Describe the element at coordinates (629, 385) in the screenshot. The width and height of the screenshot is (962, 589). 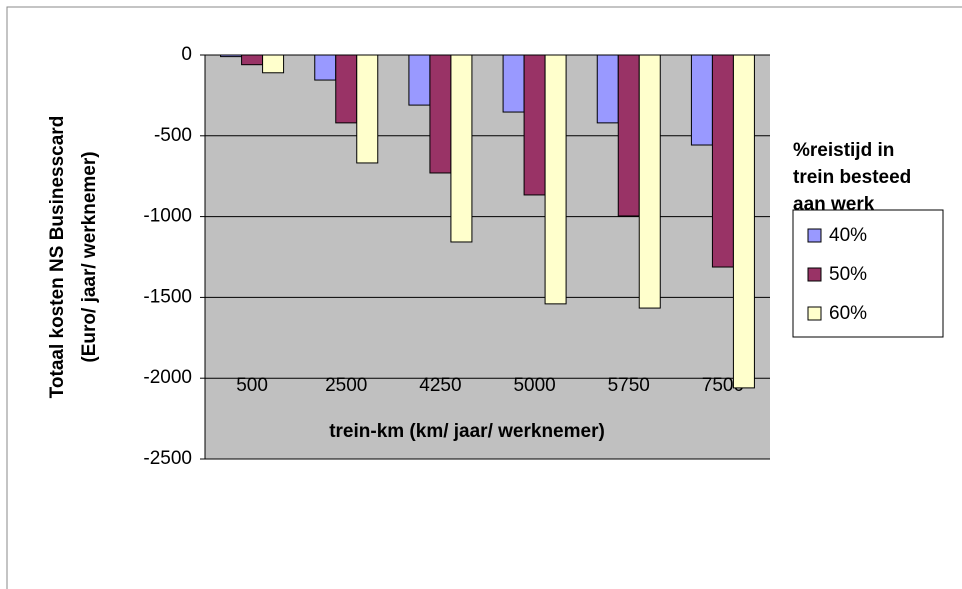
I see `x-tick-label: 5750` at that location.